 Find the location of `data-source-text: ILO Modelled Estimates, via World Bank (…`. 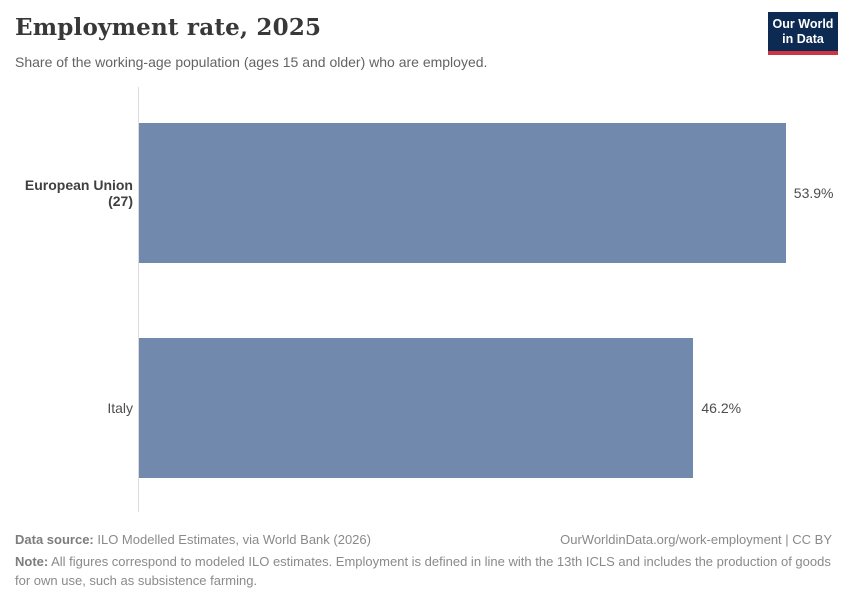

data-source-text: ILO Modelled Estimates, via World Bank (… is located at coordinates (232, 539).